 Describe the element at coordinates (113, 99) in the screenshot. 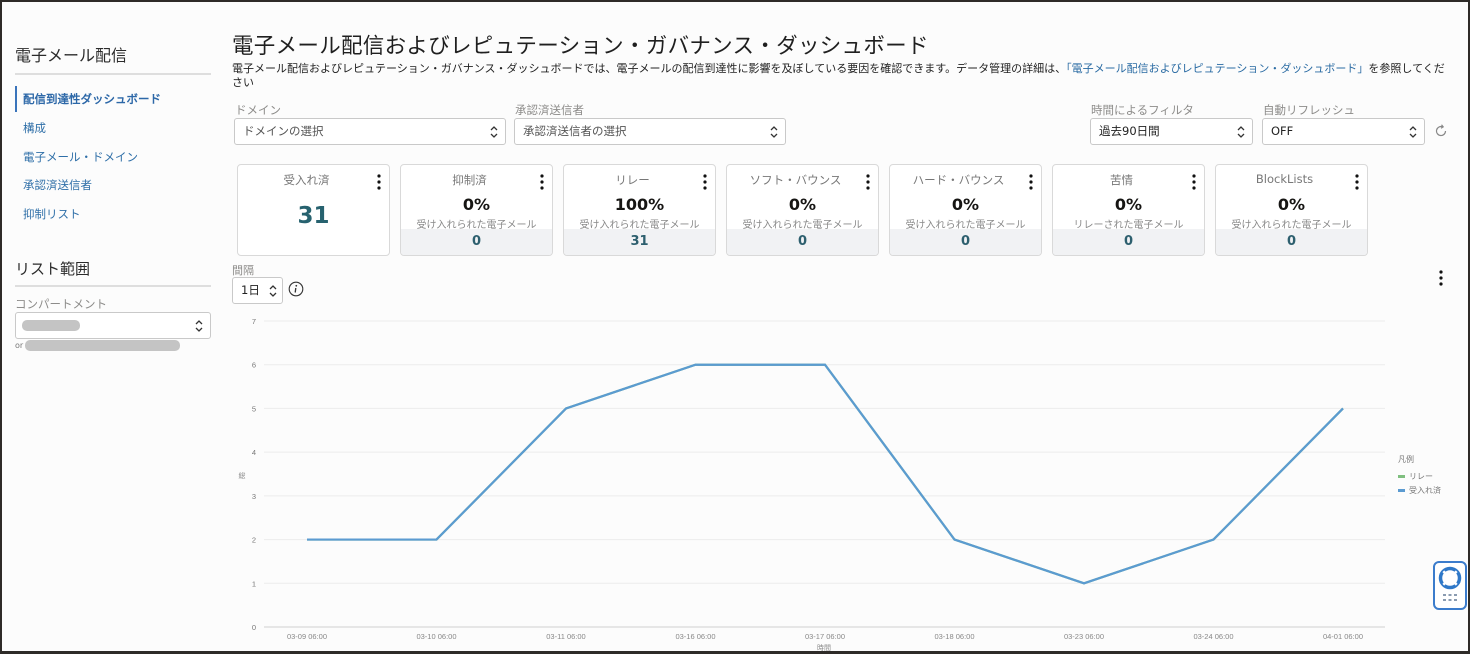

I see `sidebar-item-deliverability-dashboard: 配信到達性ダッシュボード` at that location.